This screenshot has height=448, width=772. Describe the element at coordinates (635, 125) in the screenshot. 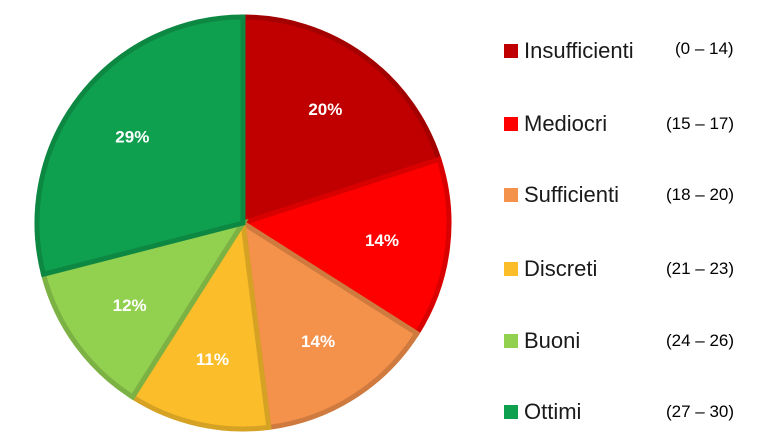

I see `legend-item-mediocri: Mediocri (15 – 17)` at that location.